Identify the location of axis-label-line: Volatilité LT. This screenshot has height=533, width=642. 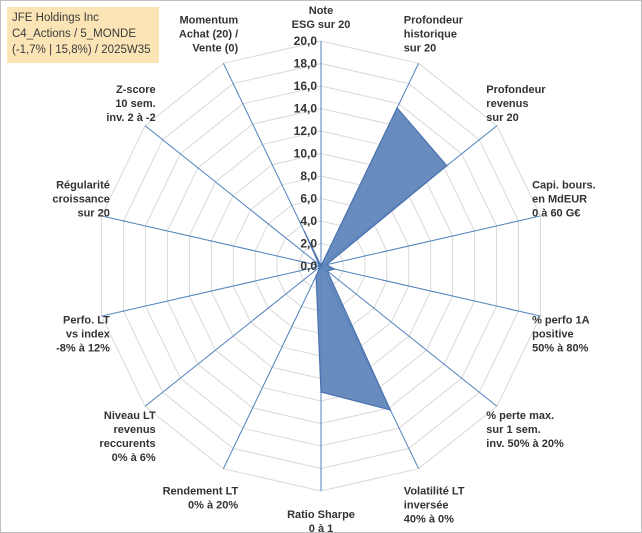
(434, 492).